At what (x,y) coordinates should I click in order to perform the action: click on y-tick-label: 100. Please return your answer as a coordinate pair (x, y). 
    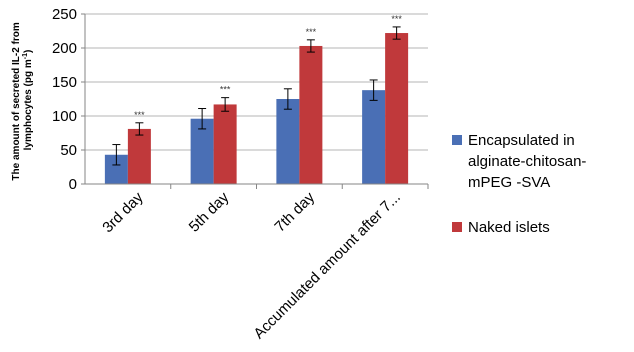
    Looking at the image, I should click on (64, 116).